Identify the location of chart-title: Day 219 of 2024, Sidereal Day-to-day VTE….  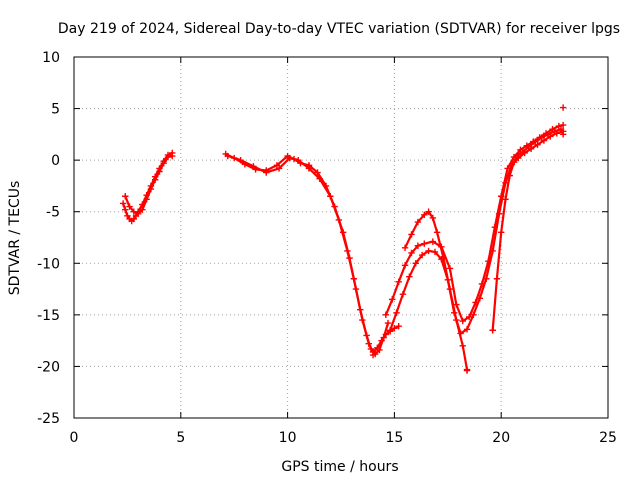
(339, 29).